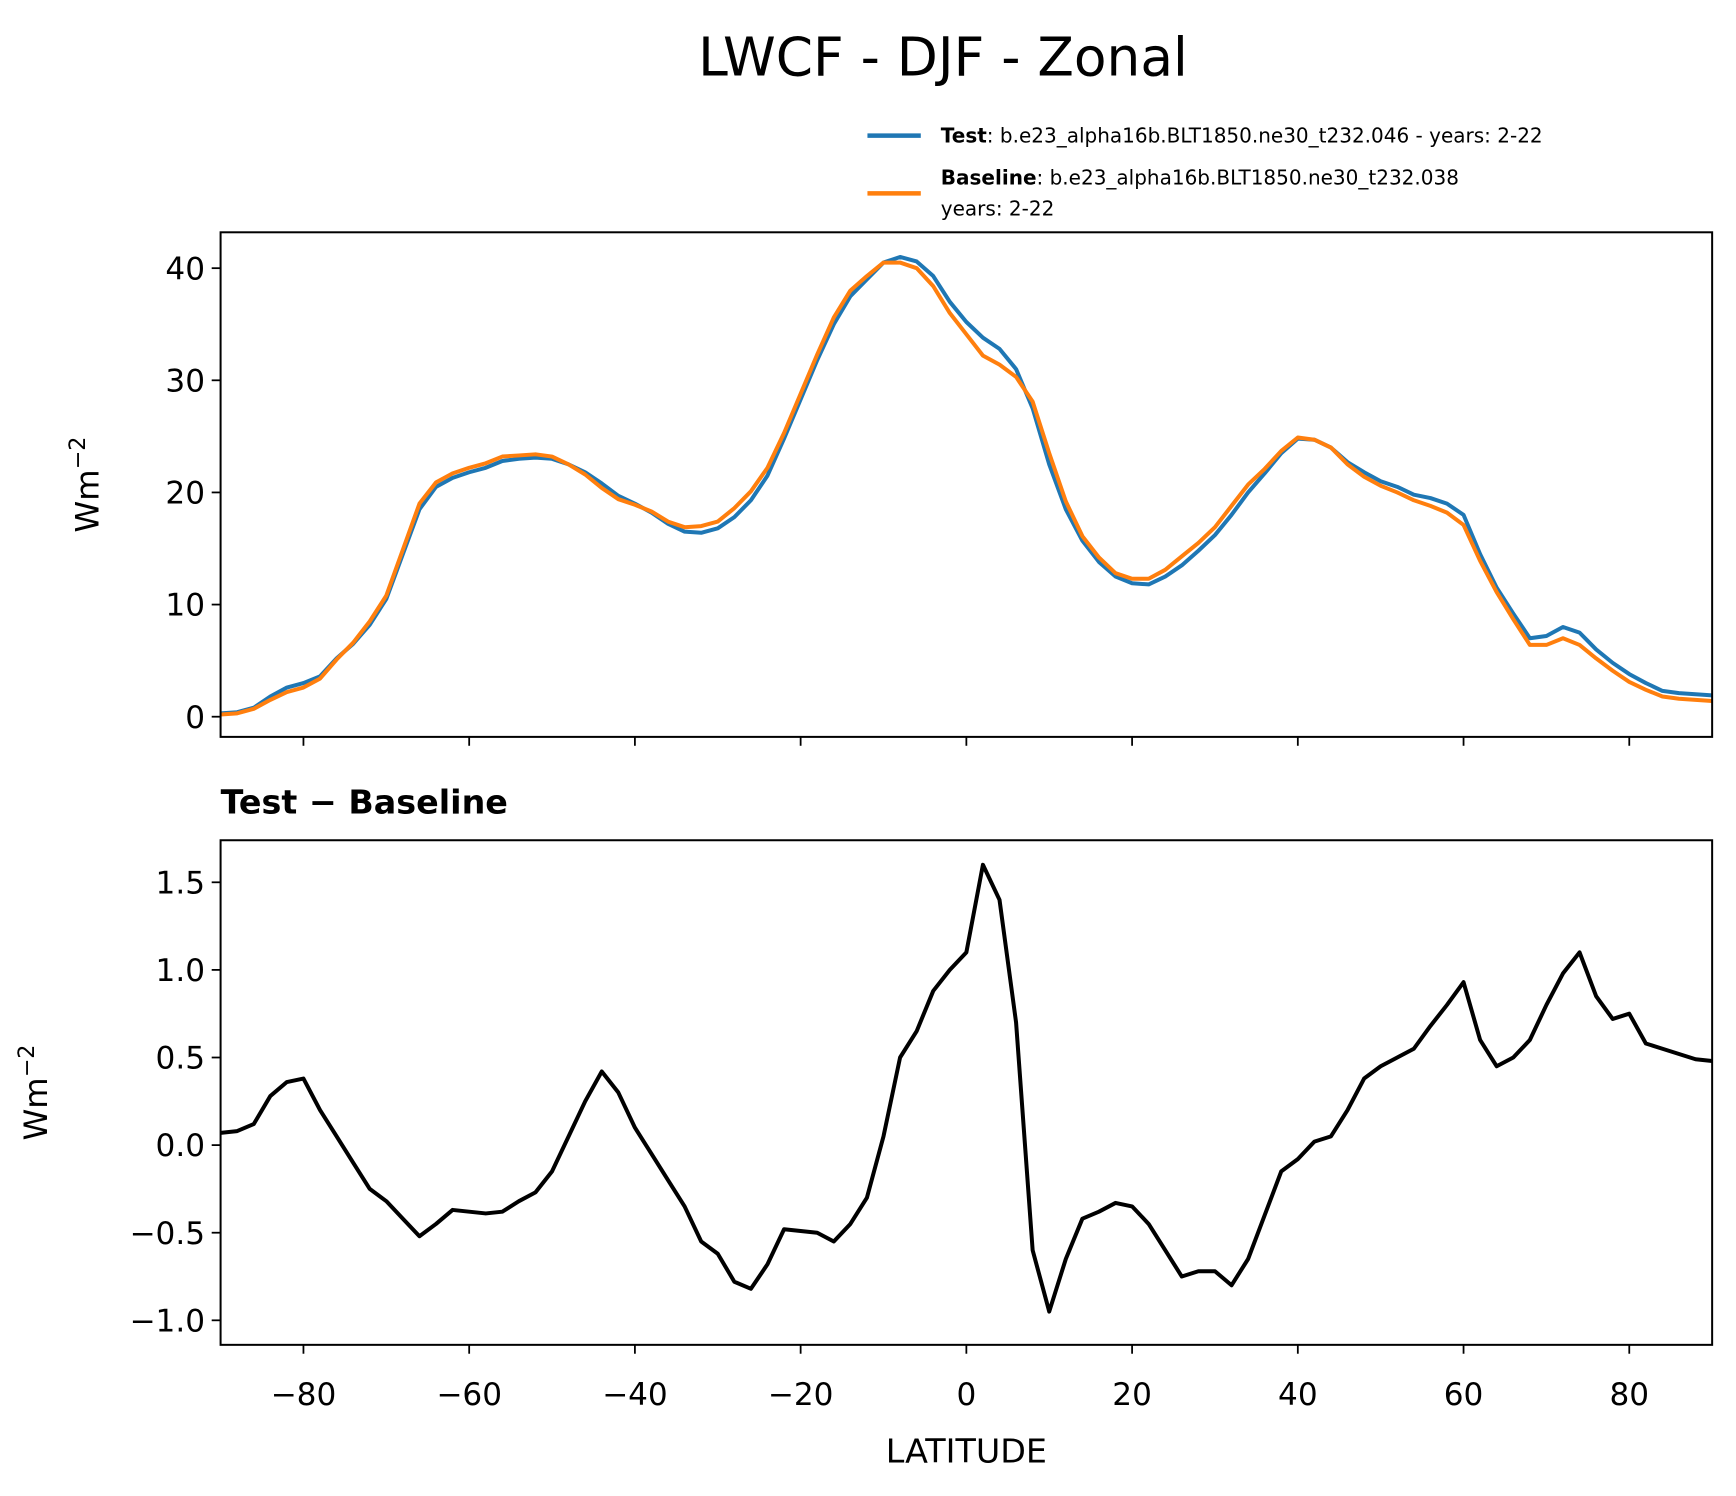  What do you see at coordinates (185, 494) in the screenshot?
I see `y-tick-label: 20` at bounding box center [185, 494].